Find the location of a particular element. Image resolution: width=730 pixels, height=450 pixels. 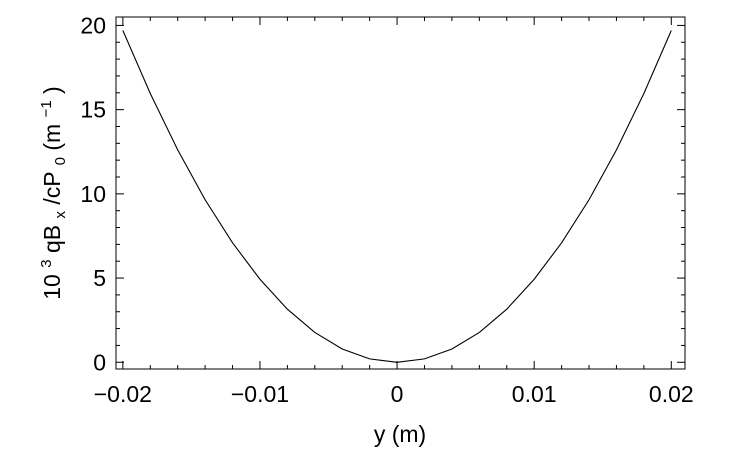

y-label-unit-sup: −1 is located at coordinates (46, 108).